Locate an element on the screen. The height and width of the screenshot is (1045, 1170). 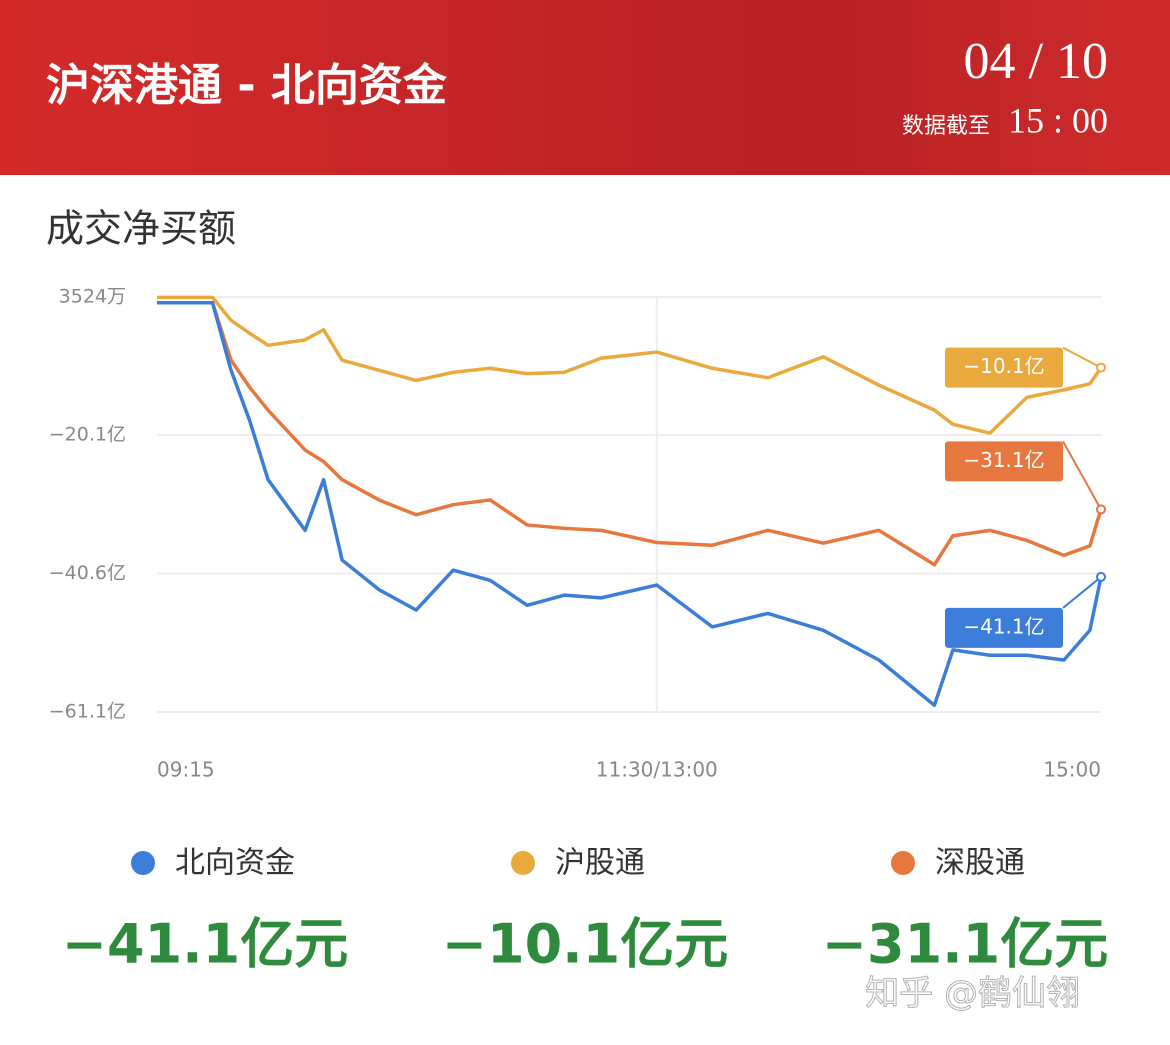
series-line is located at coordinates (630, 365).